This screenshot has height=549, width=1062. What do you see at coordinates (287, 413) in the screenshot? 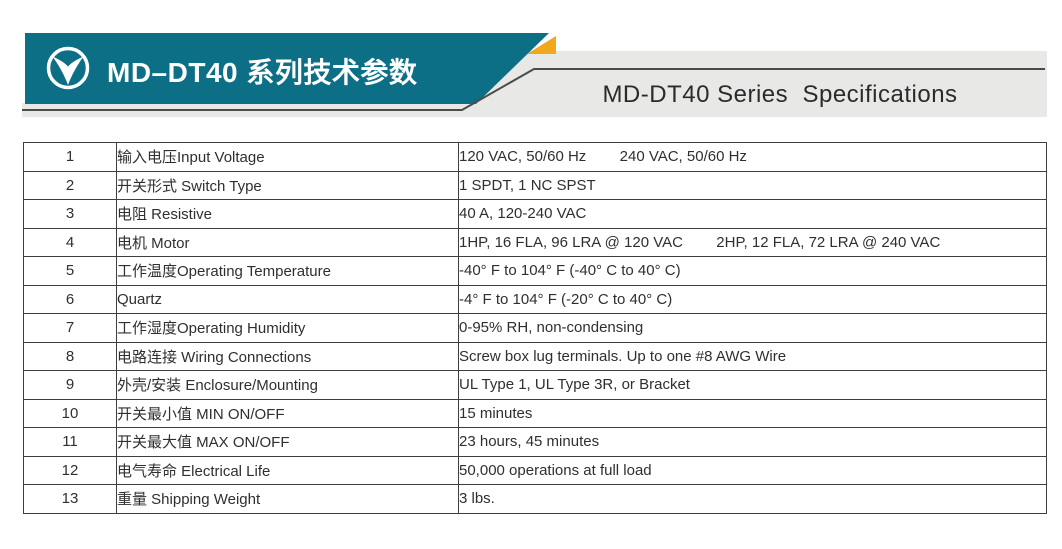
I see `param-name: 开关最小值 MIN ON/OFF` at bounding box center [287, 413].